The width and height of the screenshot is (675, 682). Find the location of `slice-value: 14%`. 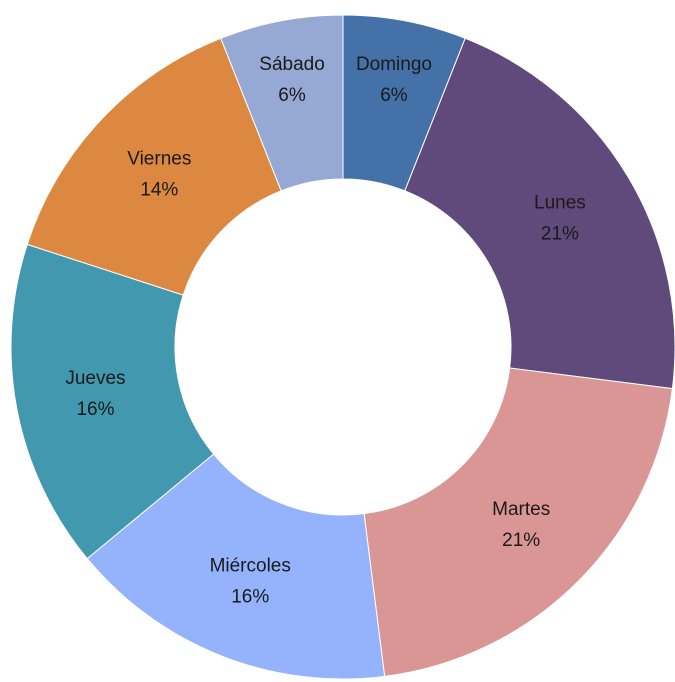

slice-value: 14% is located at coordinates (159, 190).